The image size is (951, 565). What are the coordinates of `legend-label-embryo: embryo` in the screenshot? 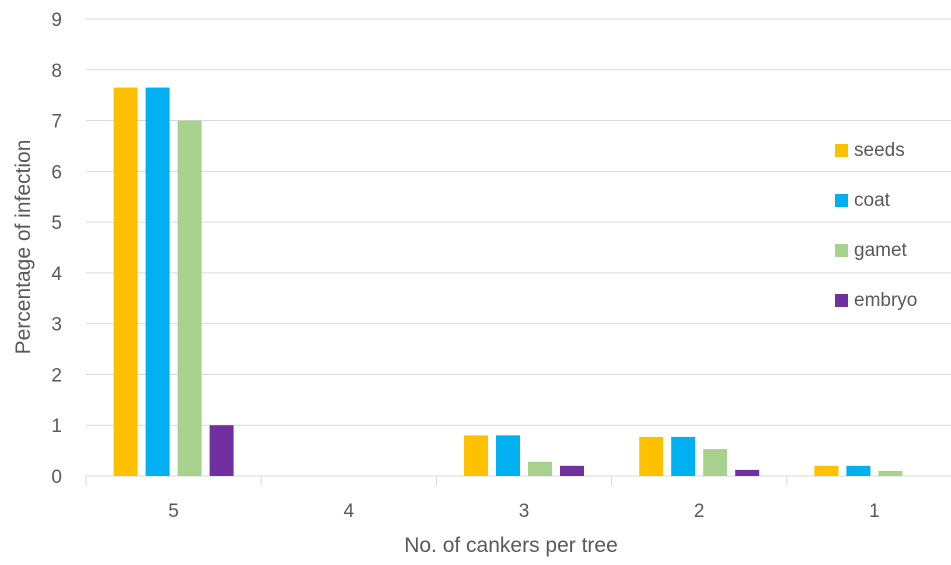 It's located at (885, 300).